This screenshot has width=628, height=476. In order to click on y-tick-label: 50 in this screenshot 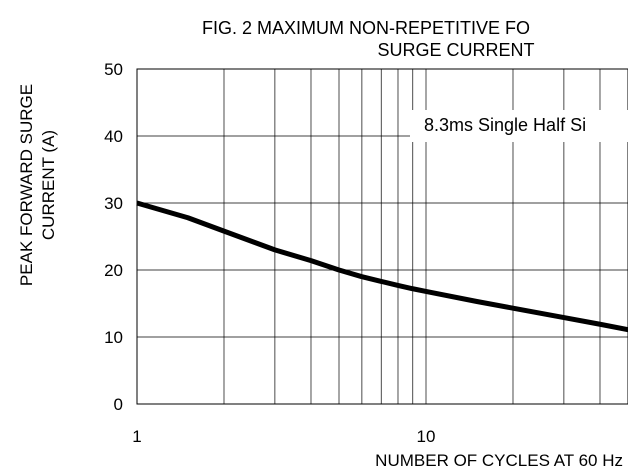, I will do `click(113, 69)`.